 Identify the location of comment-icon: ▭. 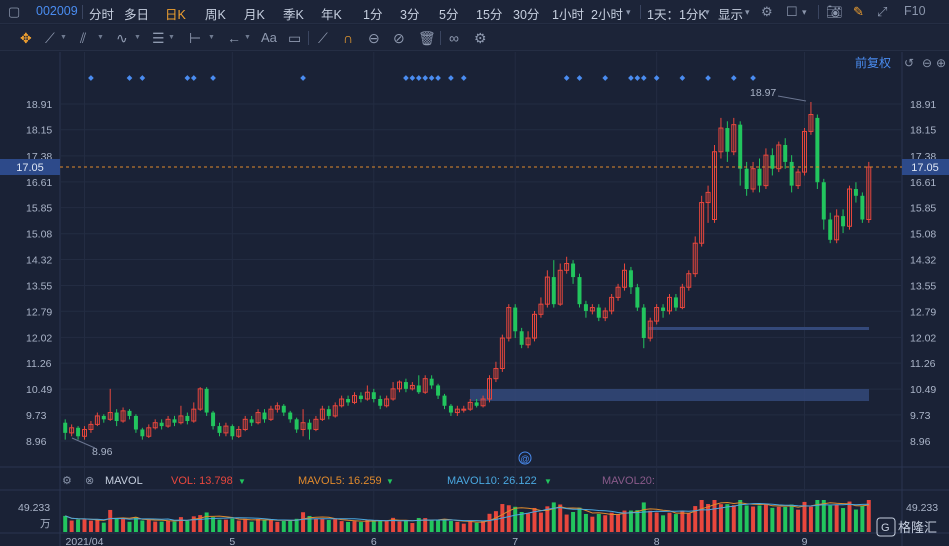
(295, 38).